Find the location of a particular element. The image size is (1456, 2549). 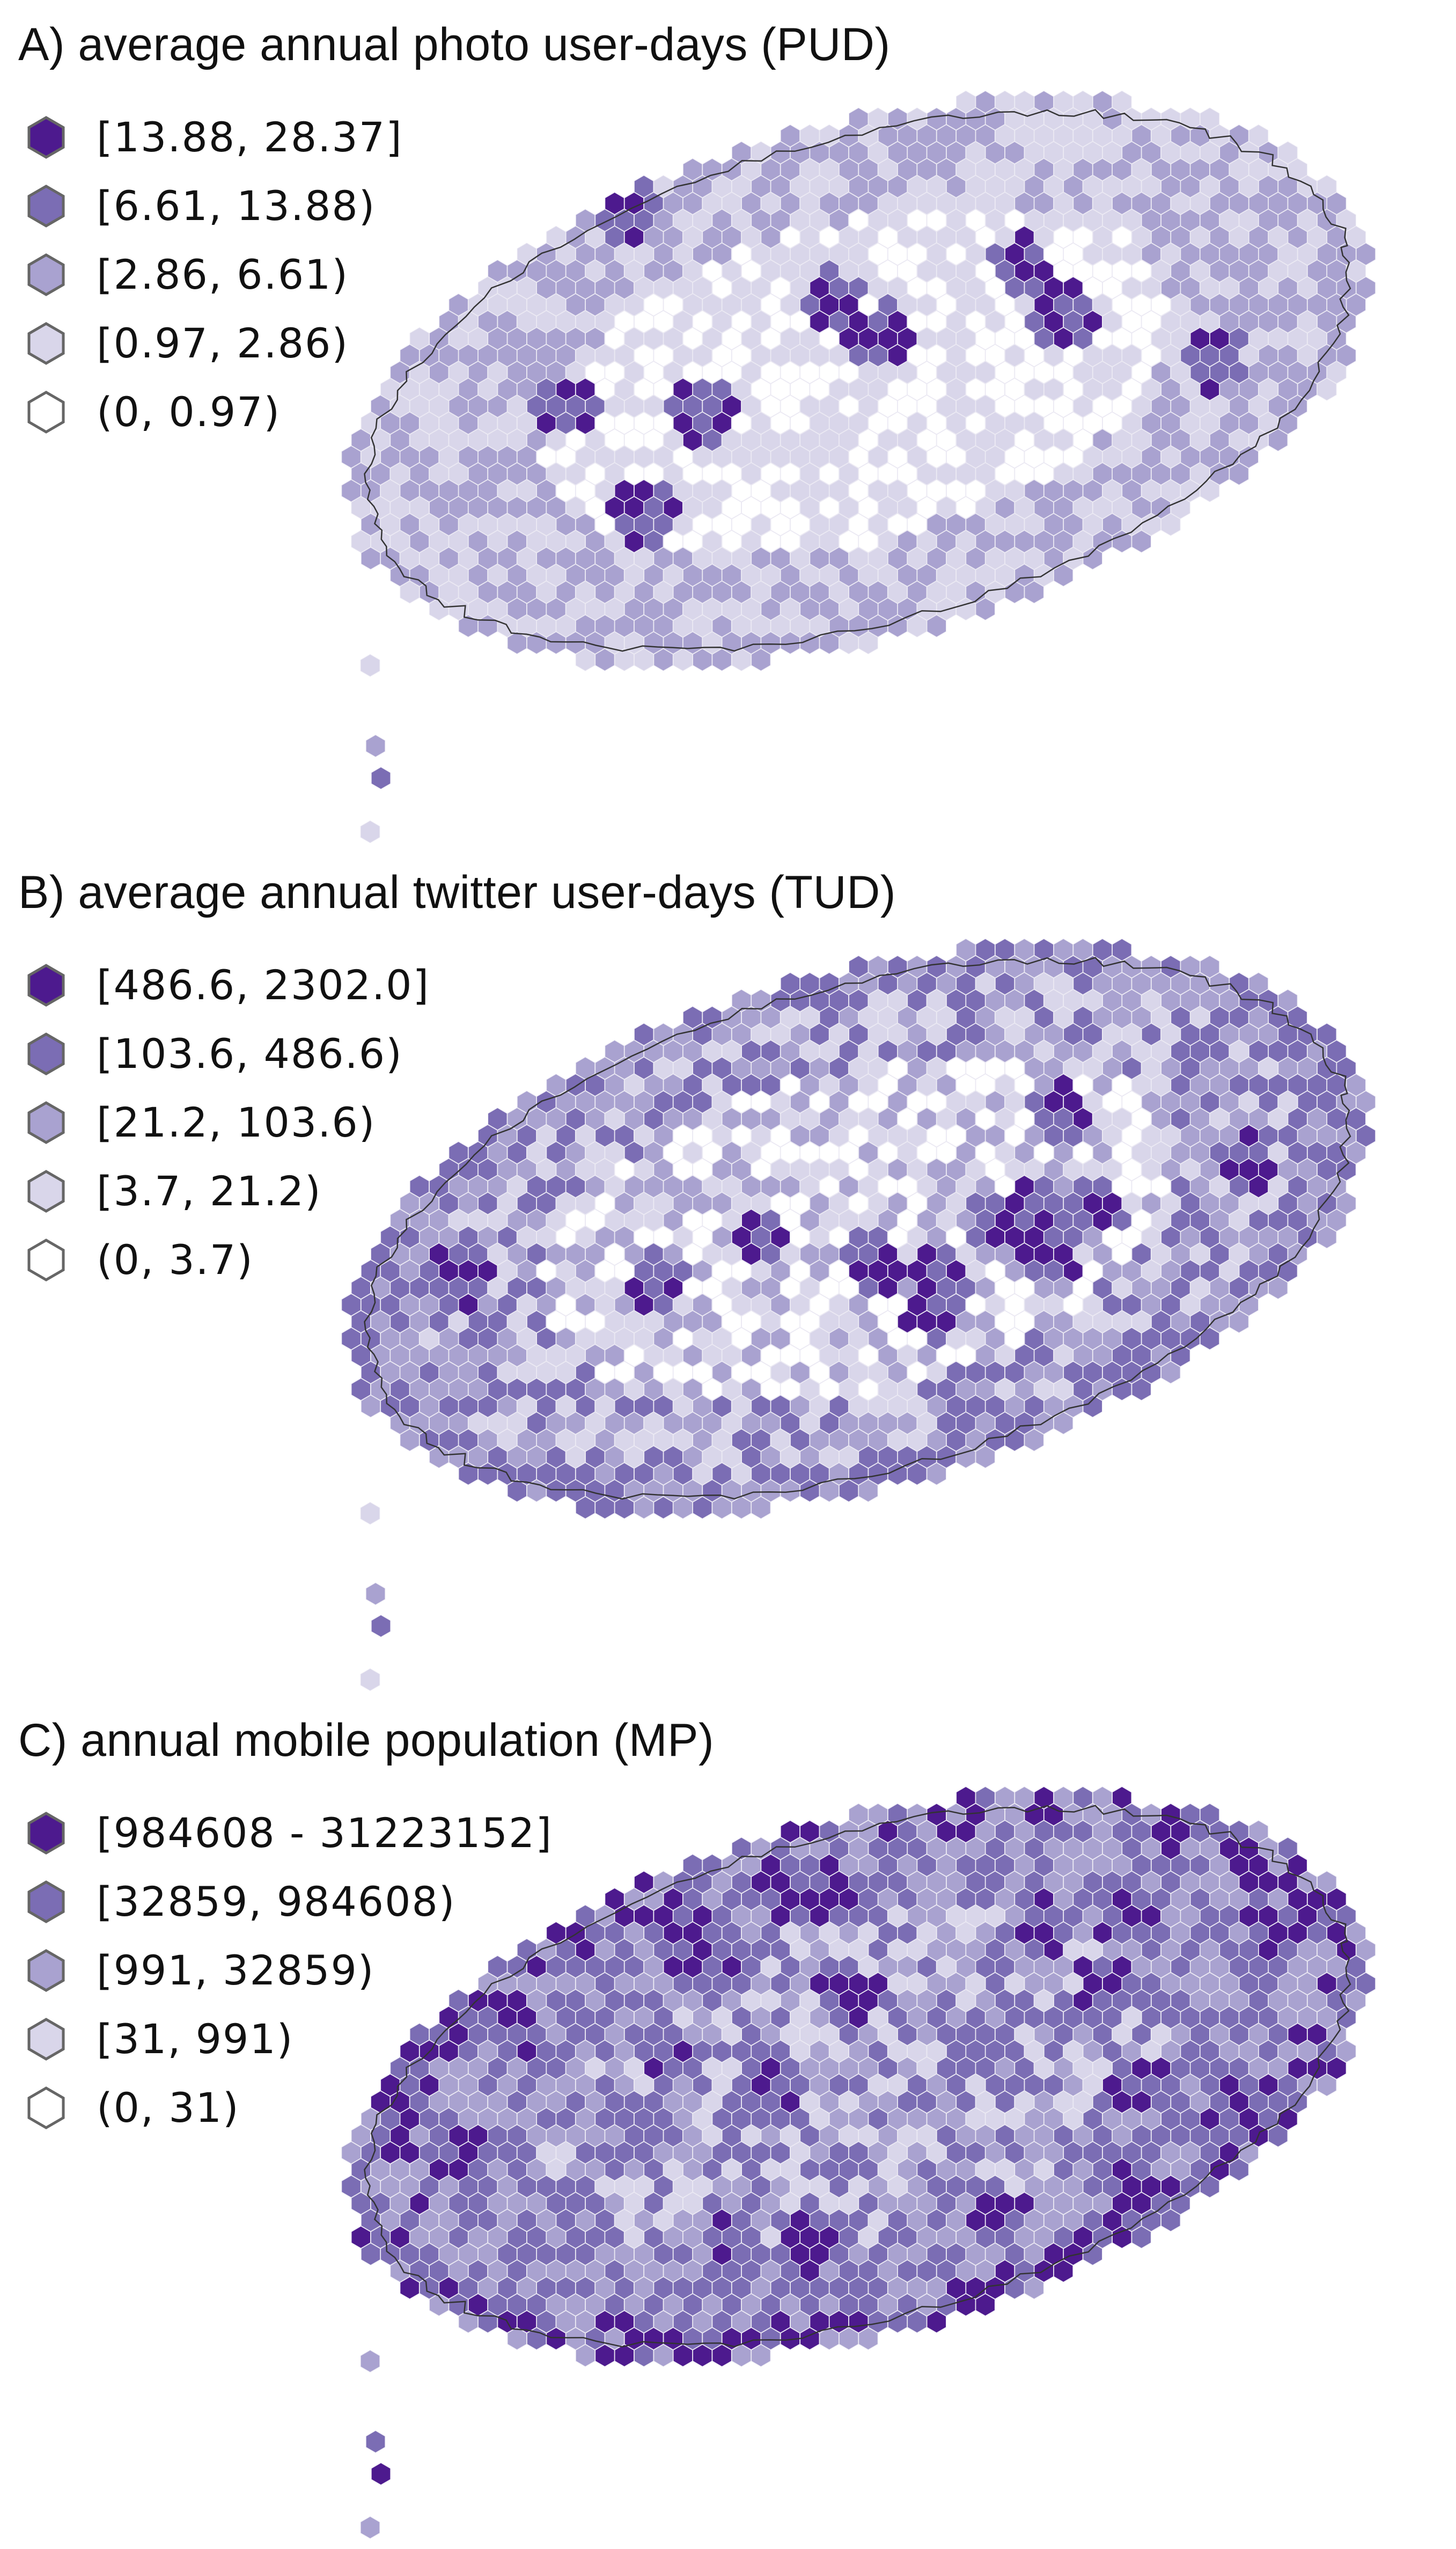

legend-label: [984608 - 31223152] is located at coordinates (325, 1833).